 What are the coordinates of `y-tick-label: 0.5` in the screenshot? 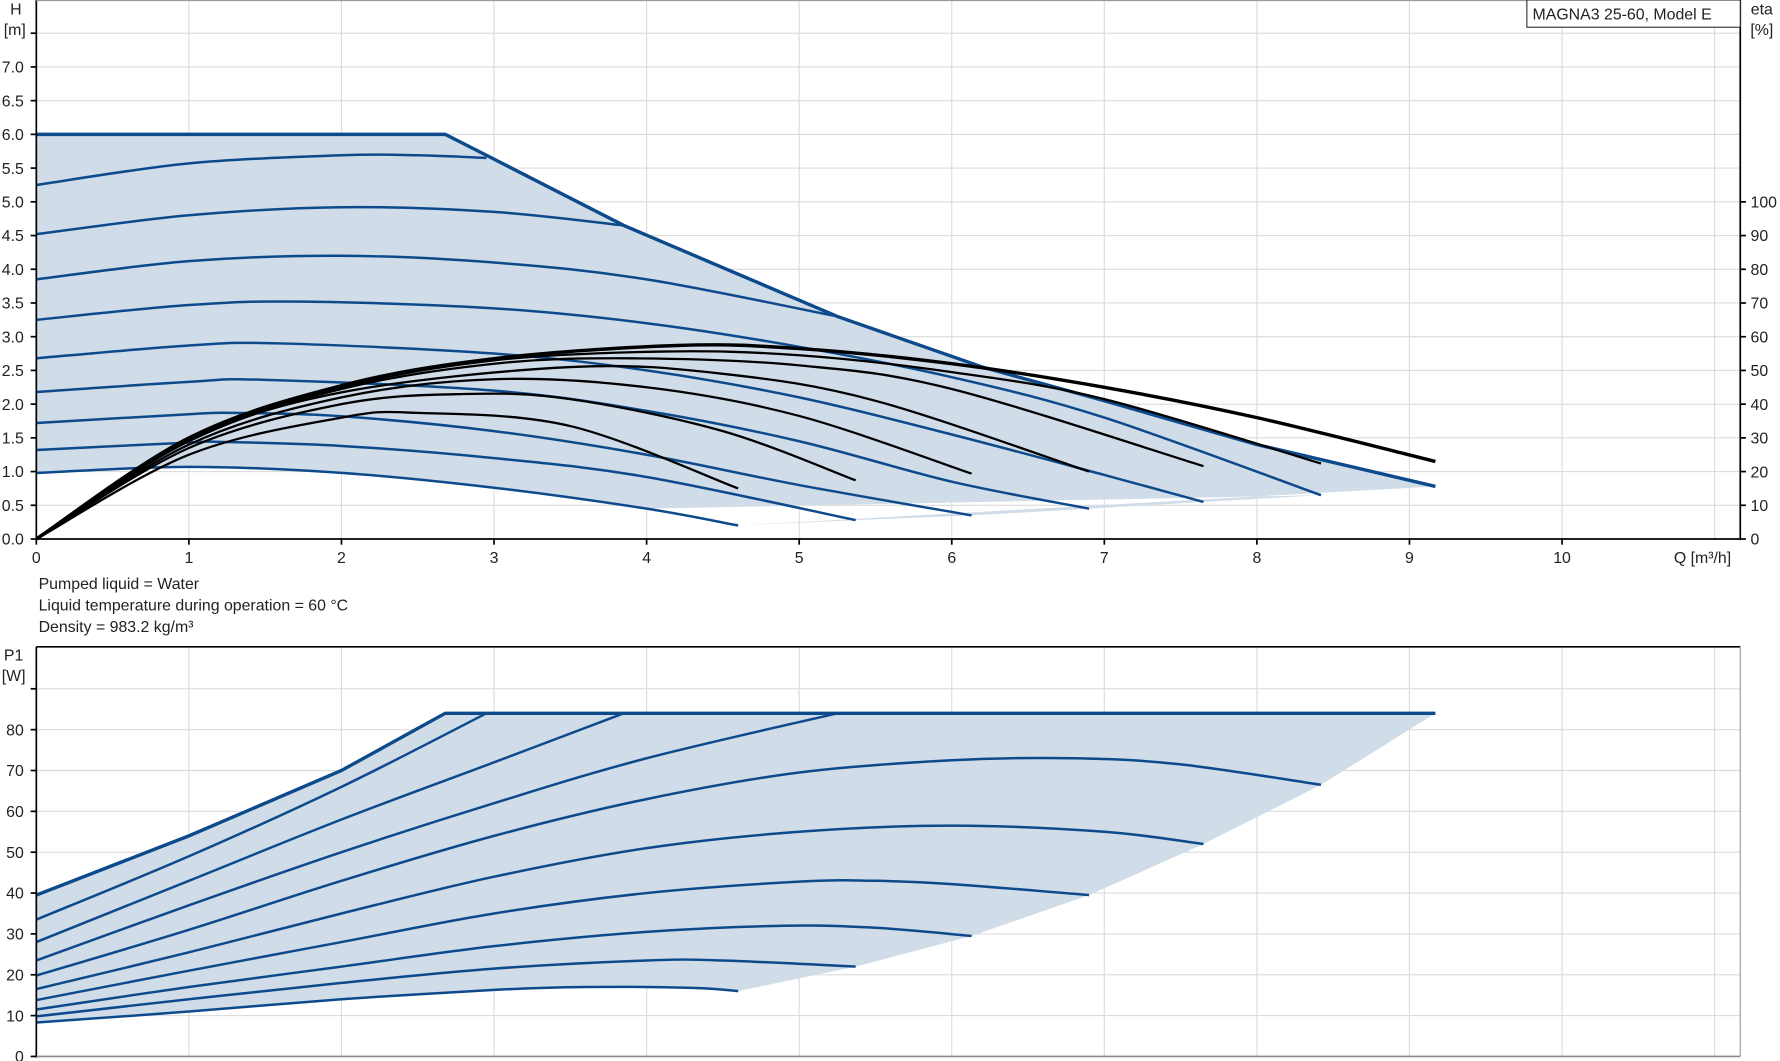 It's located at (13, 506).